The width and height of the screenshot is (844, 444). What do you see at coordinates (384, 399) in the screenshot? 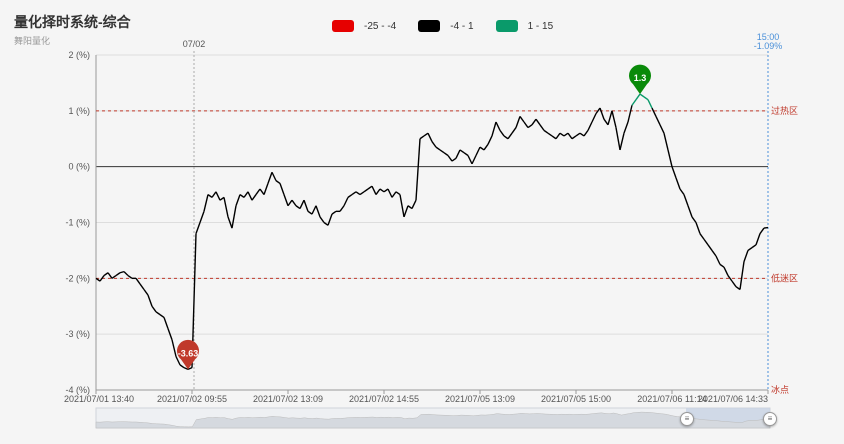
I see `x-tick-label: 2021/07/02 14:55` at bounding box center [384, 399].